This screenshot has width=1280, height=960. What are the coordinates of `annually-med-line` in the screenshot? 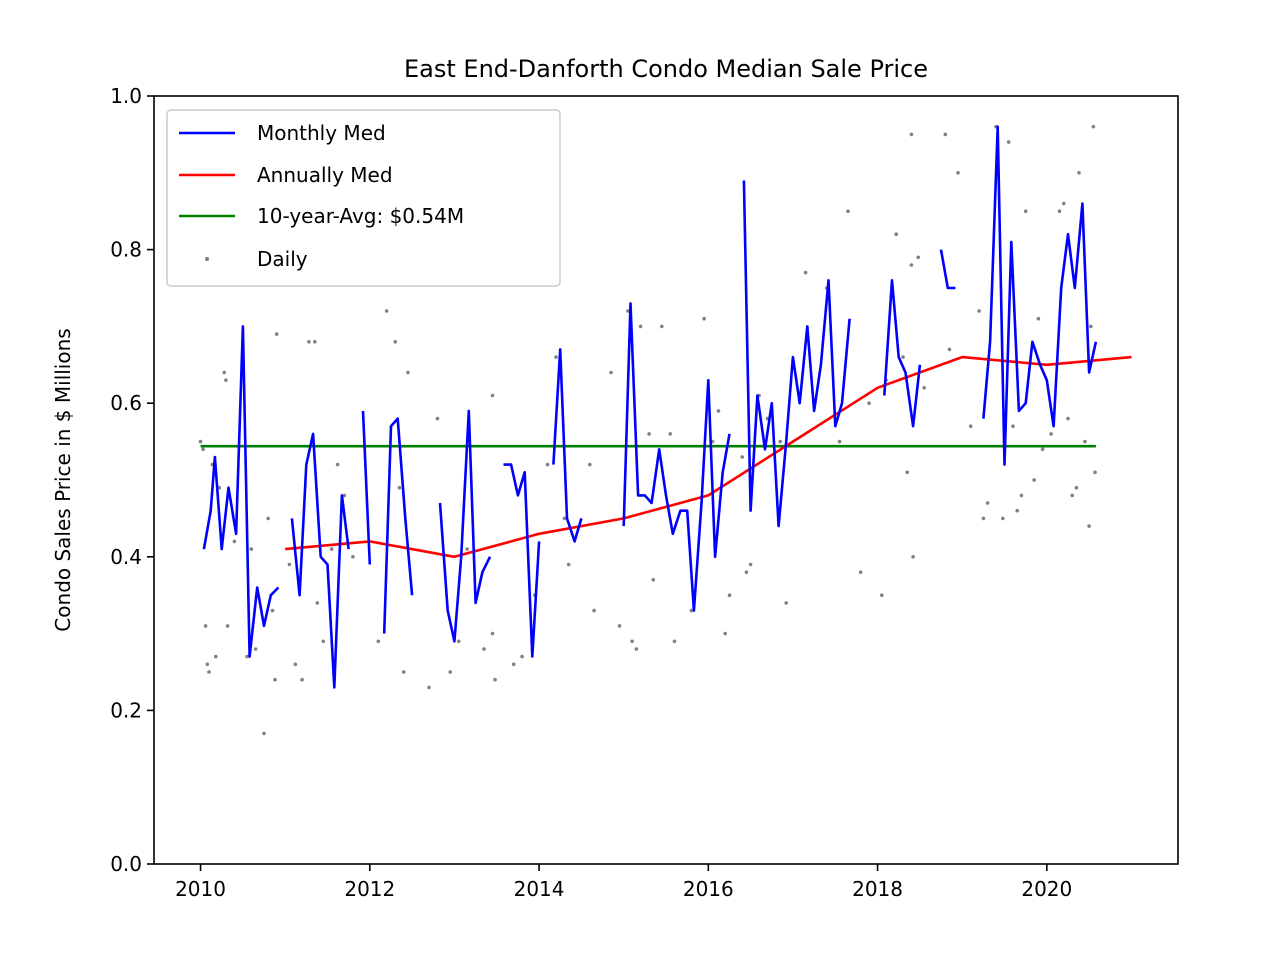 It's located at (708, 457).